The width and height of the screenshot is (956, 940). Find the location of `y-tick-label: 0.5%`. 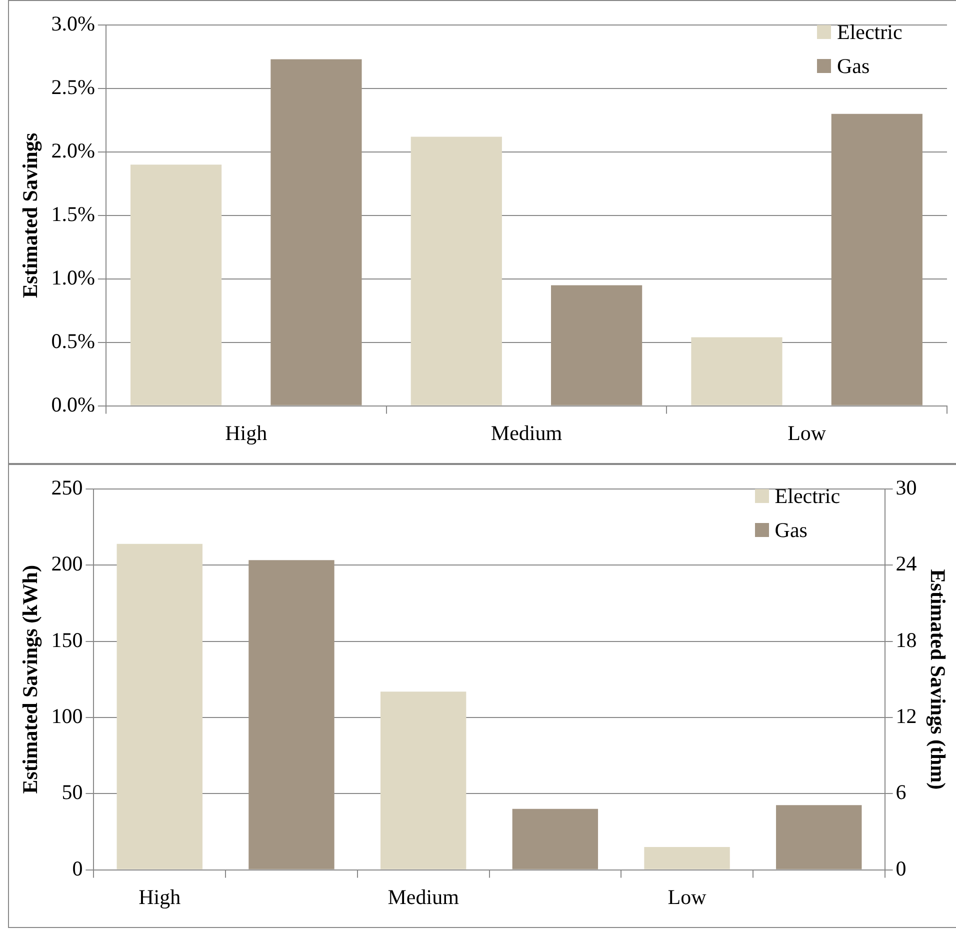

y-tick-label: 0.5% is located at coordinates (73, 340).